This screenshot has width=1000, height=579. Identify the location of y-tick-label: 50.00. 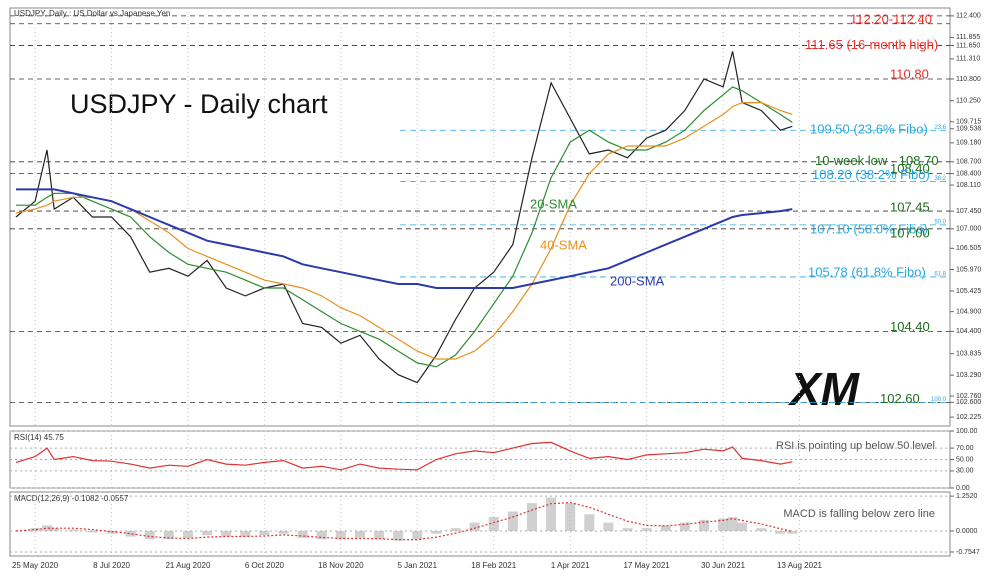
(965, 459).